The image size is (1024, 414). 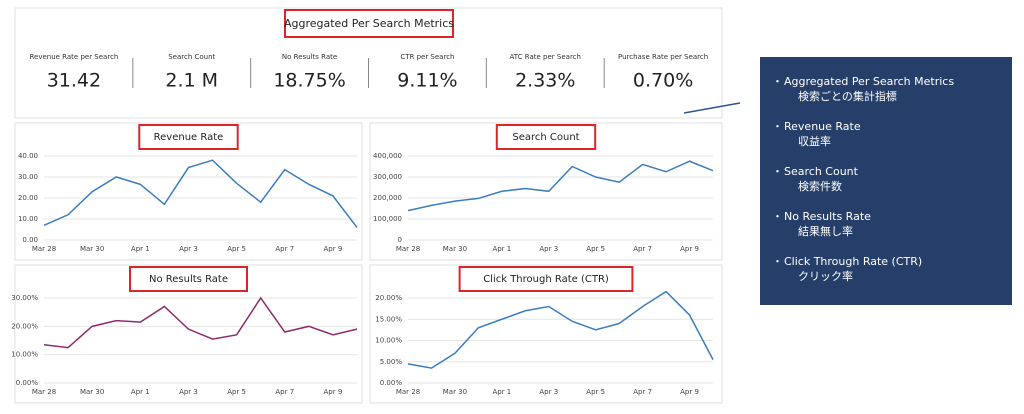 What do you see at coordinates (28, 177) in the screenshot?
I see `y-tick-label: 30.00` at bounding box center [28, 177].